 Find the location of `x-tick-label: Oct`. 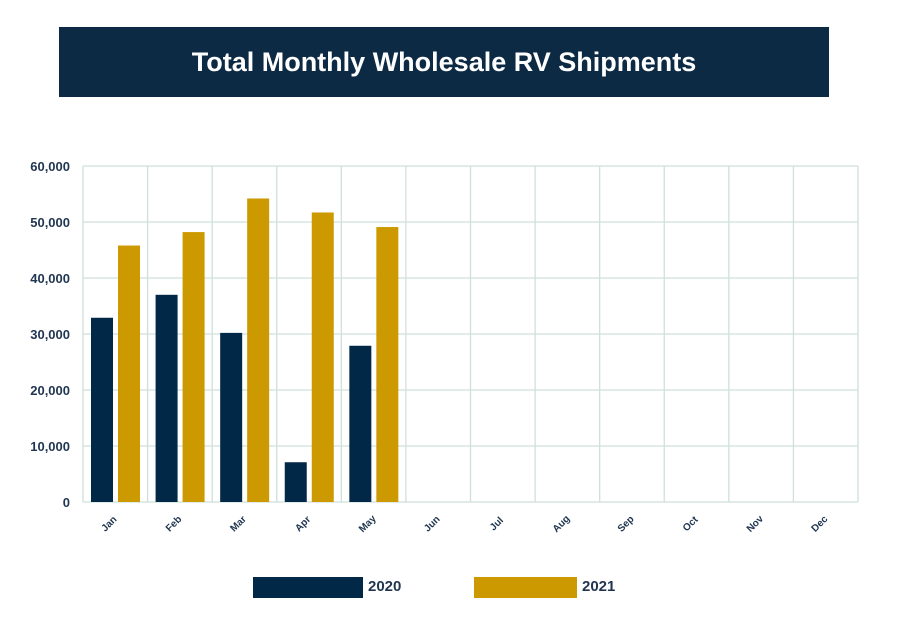

x-tick-label: Oct is located at coordinates (691, 524).